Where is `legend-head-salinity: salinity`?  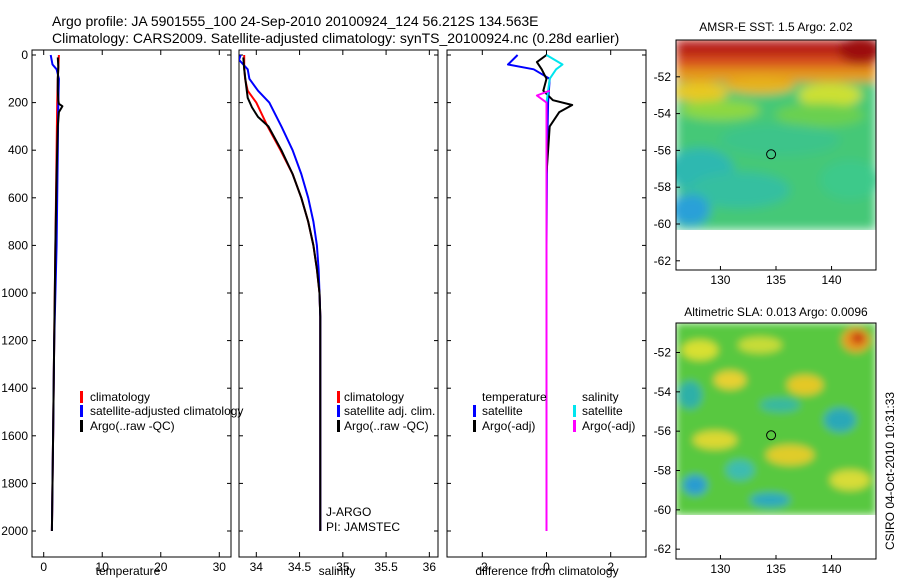
legend-head-salinity: salinity is located at coordinates (600, 397).